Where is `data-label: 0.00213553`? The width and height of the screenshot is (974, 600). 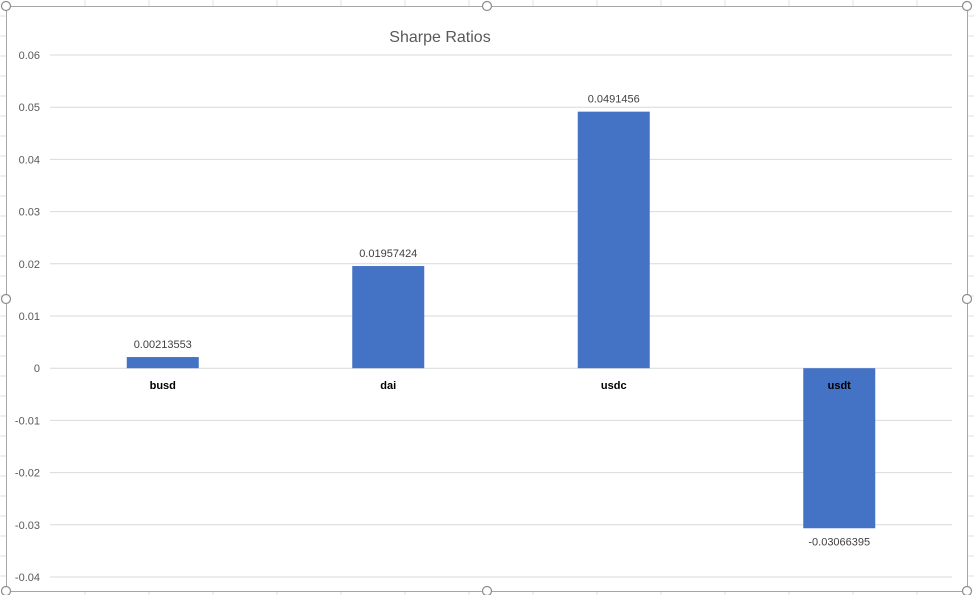 data-label: 0.00213553 is located at coordinates (163, 345).